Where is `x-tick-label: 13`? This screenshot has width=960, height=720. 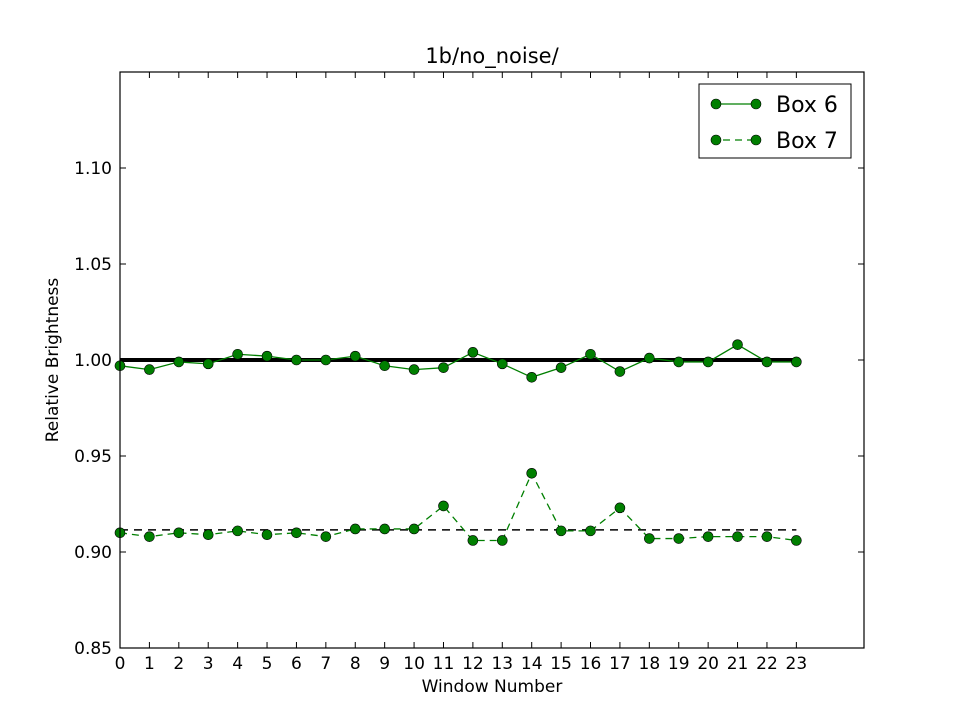
x-tick-label: 13 is located at coordinates (502, 664).